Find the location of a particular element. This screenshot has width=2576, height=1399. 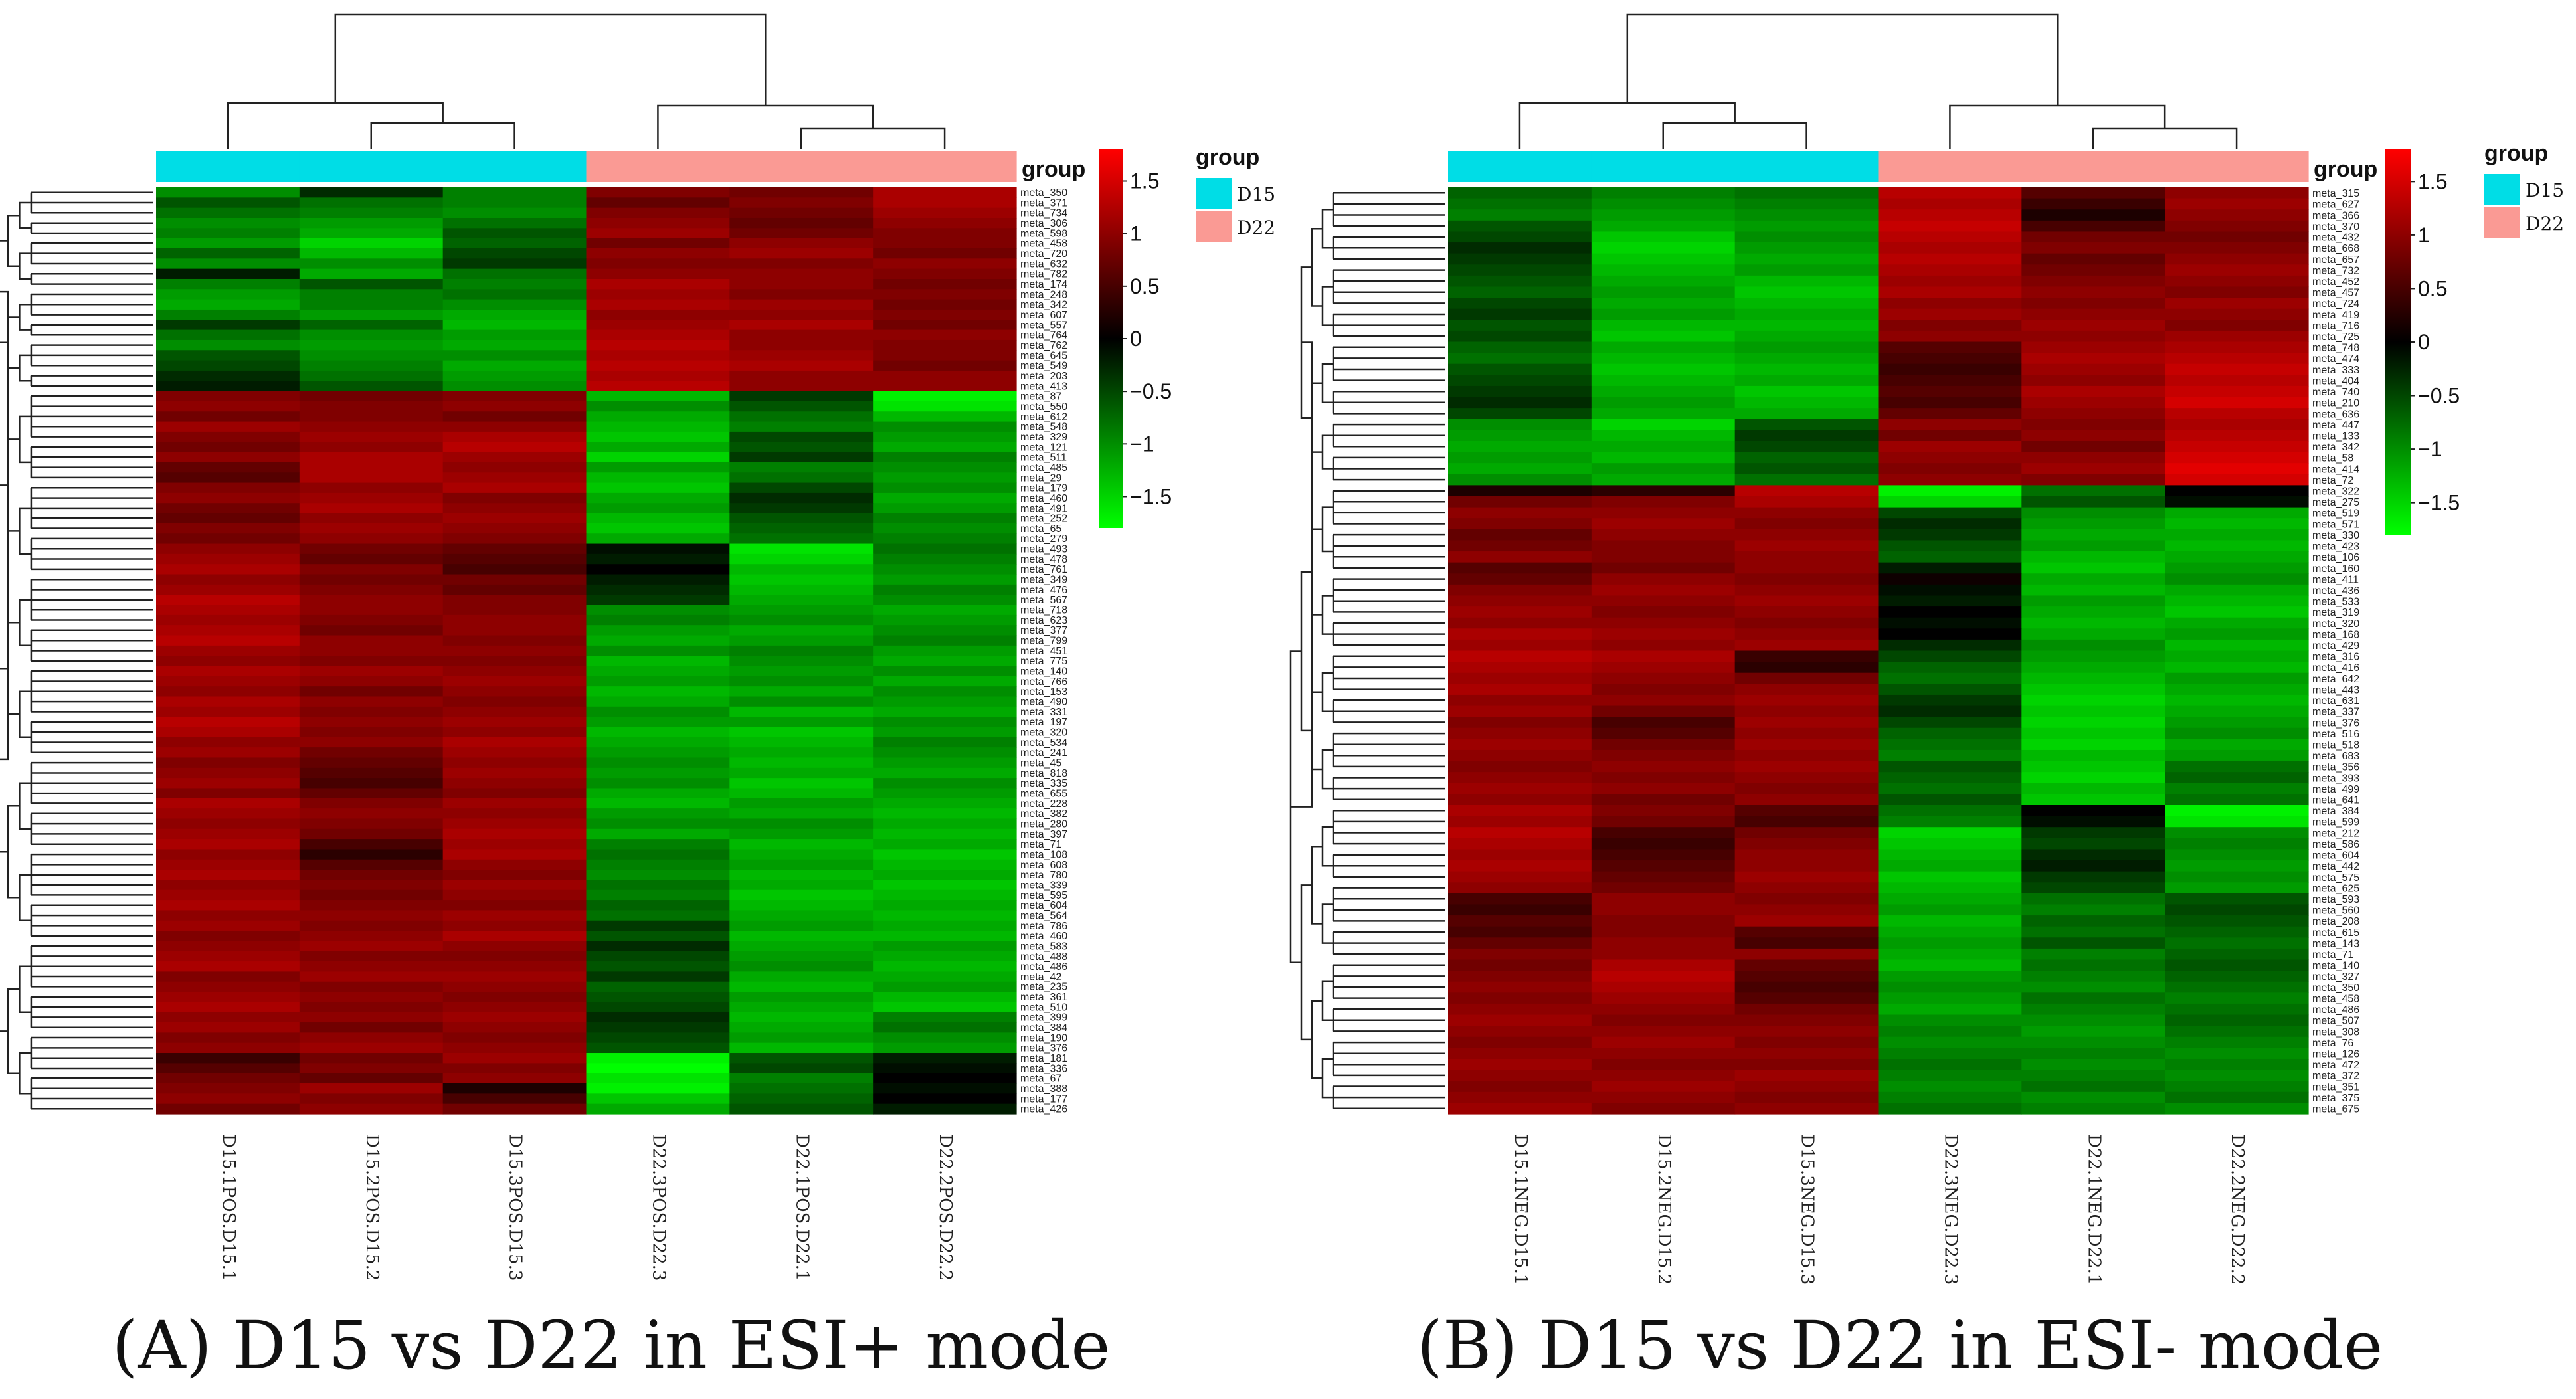

column-label: D15.2NEG.D15.2 is located at coordinates (1664, 1210).